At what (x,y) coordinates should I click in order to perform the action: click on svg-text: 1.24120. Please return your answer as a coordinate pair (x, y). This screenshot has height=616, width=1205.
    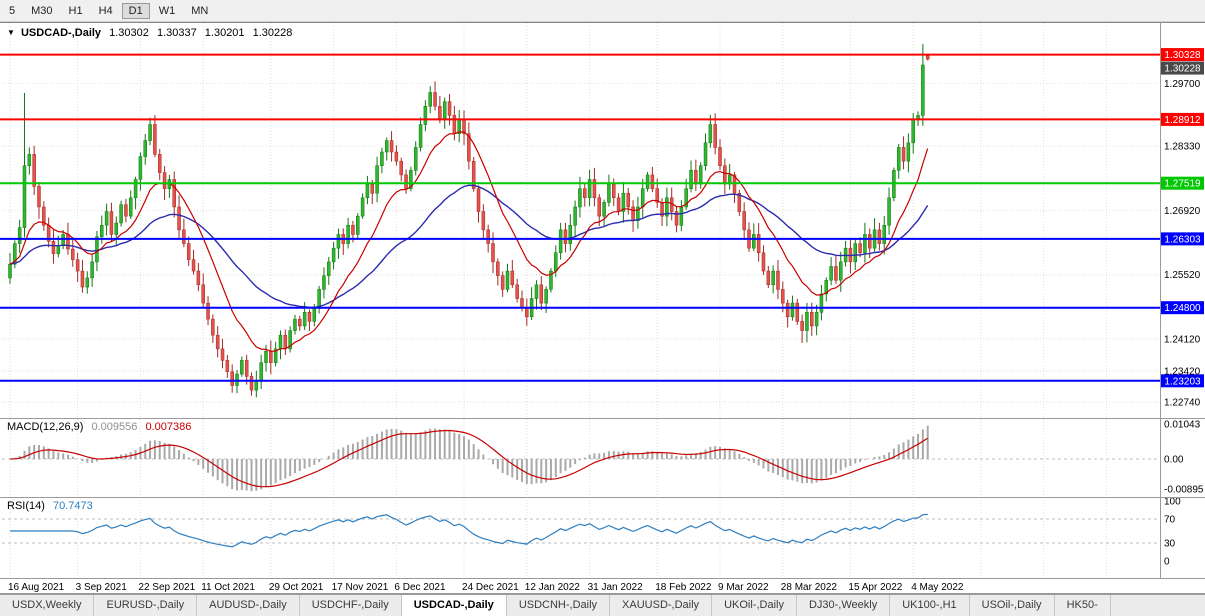
    Looking at the image, I should click on (1182, 339).